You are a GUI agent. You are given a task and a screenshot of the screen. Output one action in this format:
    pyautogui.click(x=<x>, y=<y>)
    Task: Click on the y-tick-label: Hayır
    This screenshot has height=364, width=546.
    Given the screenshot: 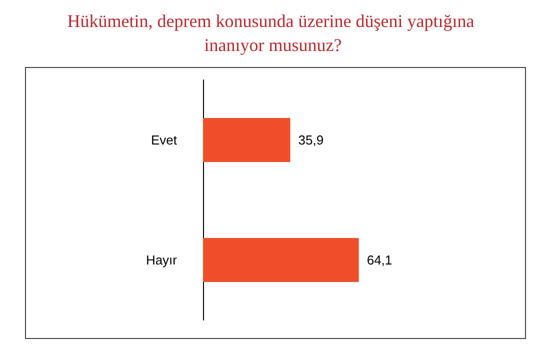 What is the action you would take?
    pyautogui.click(x=162, y=260)
    